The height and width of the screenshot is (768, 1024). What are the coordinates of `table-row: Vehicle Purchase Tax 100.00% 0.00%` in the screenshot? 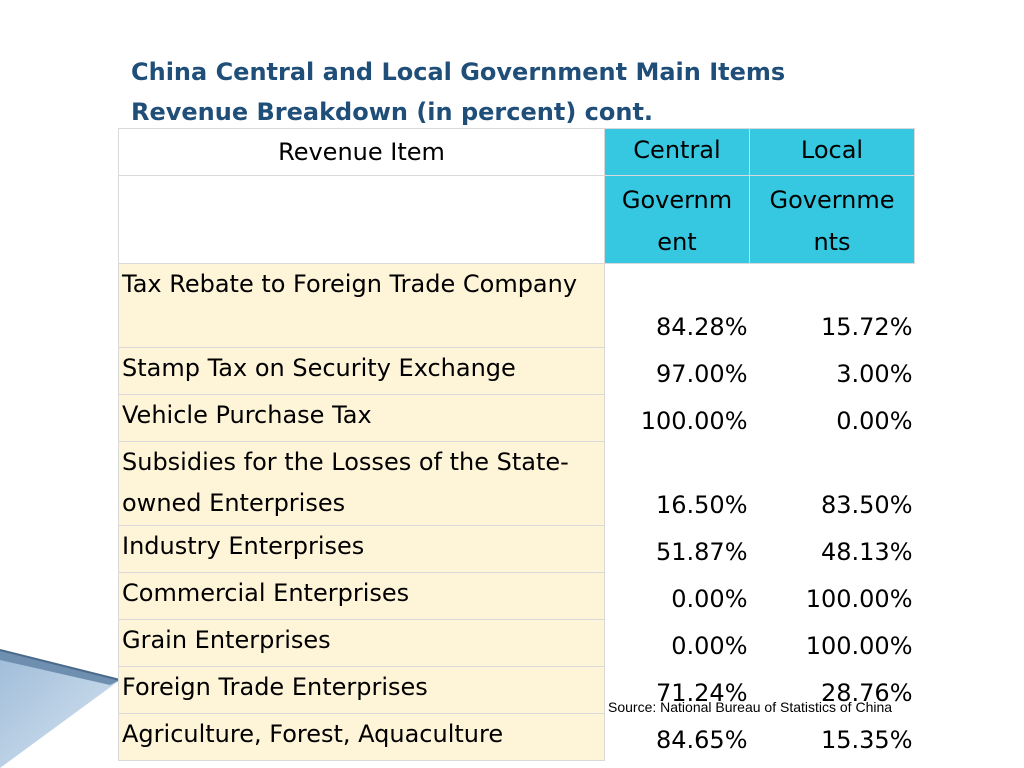 It's located at (516, 418).